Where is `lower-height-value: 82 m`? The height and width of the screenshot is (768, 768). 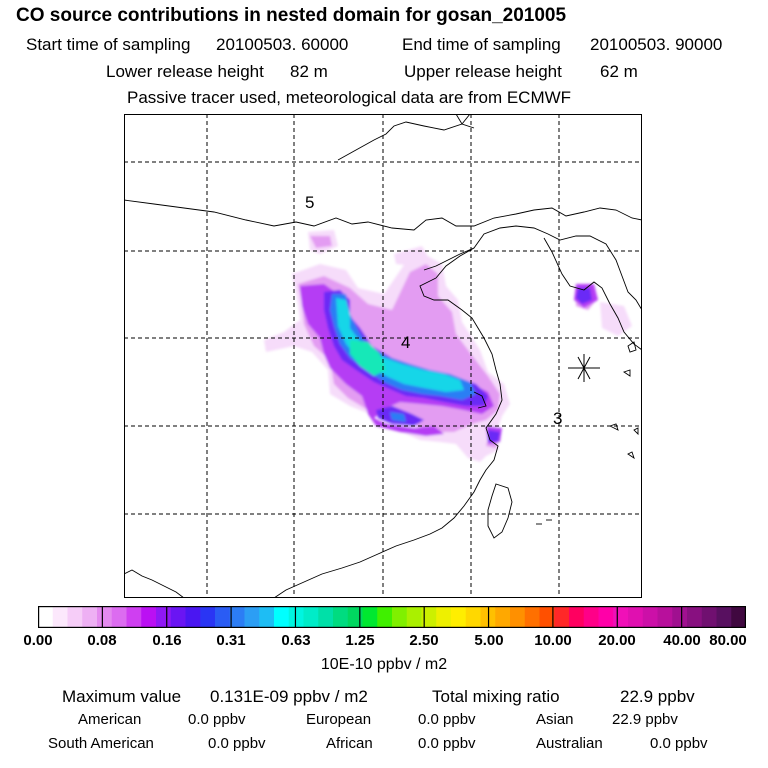
lower-height-value: 82 m is located at coordinates (309, 71).